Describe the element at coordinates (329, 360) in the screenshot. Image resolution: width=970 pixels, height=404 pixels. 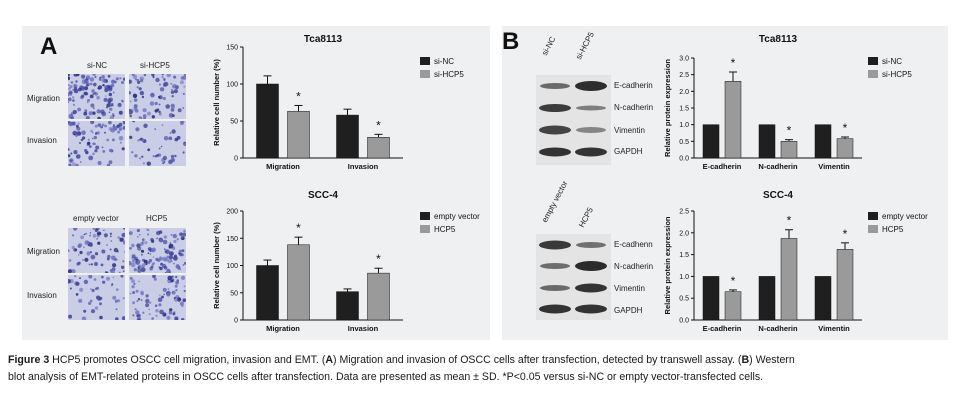
I see `caption-panel-ref: A` at that location.